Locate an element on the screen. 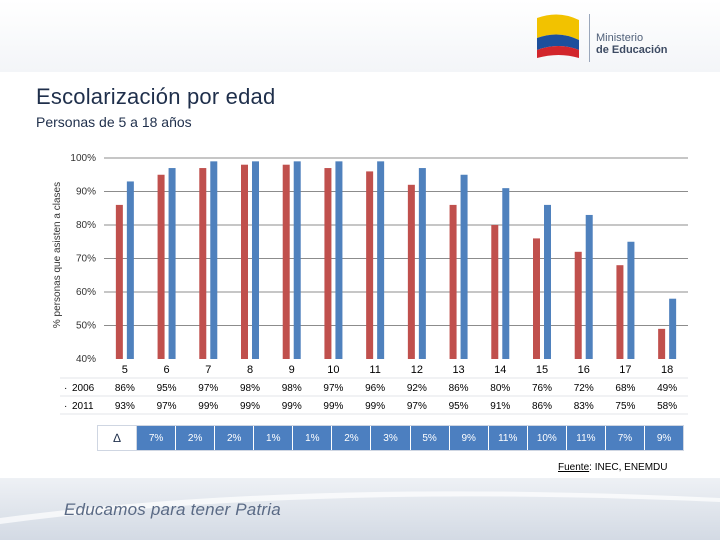  category-label: 12 is located at coordinates (417, 370).